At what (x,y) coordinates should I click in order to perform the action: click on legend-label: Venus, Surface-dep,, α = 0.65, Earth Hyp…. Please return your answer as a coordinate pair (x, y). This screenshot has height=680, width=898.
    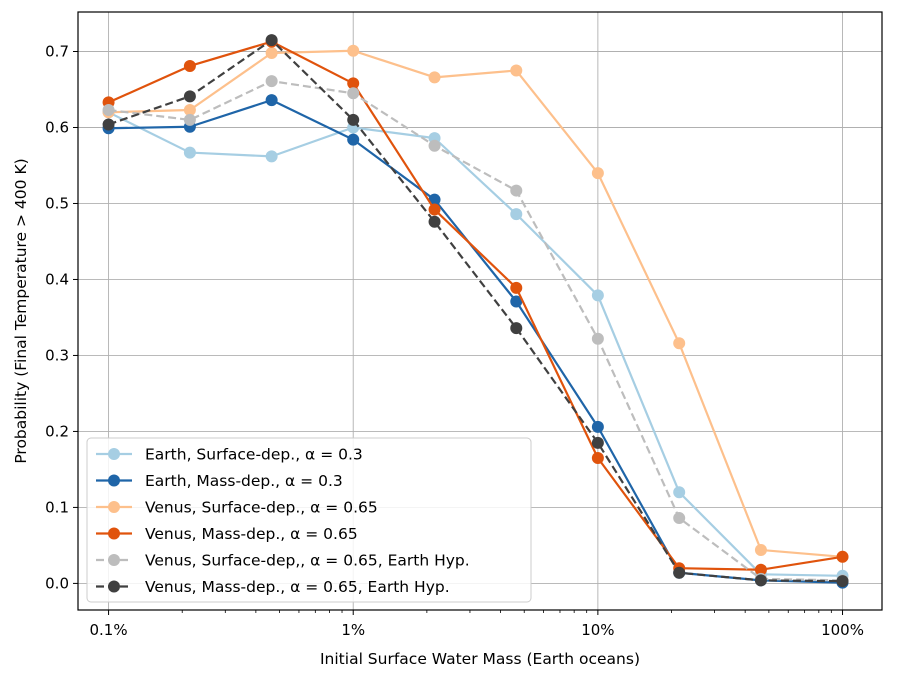
    Looking at the image, I should click on (307, 561).